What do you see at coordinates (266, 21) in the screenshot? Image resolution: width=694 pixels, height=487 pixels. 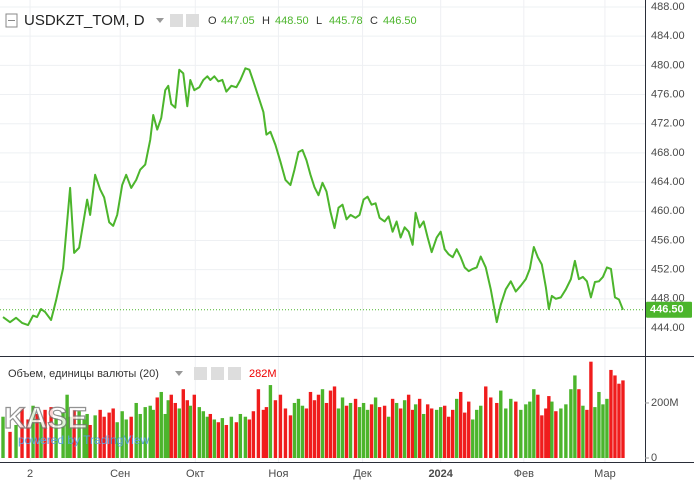 I see `ohlc-label: H` at bounding box center [266, 21].